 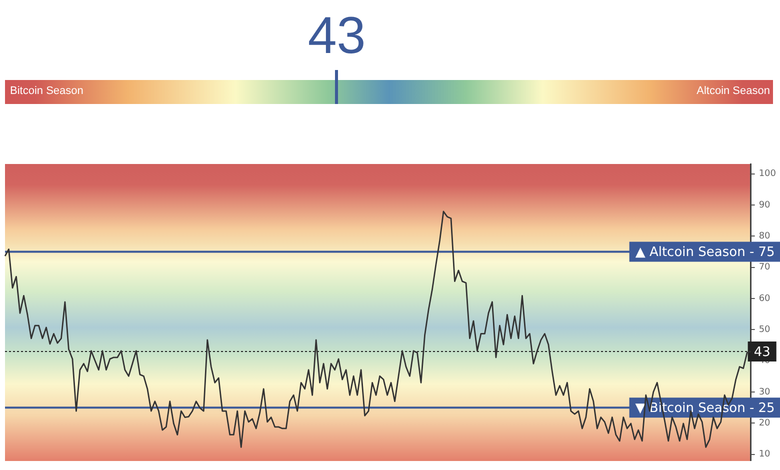 What do you see at coordinates (764, 329) in the screenshot?
I see `y-tick-label: 50` at bounding box center [764, 329].